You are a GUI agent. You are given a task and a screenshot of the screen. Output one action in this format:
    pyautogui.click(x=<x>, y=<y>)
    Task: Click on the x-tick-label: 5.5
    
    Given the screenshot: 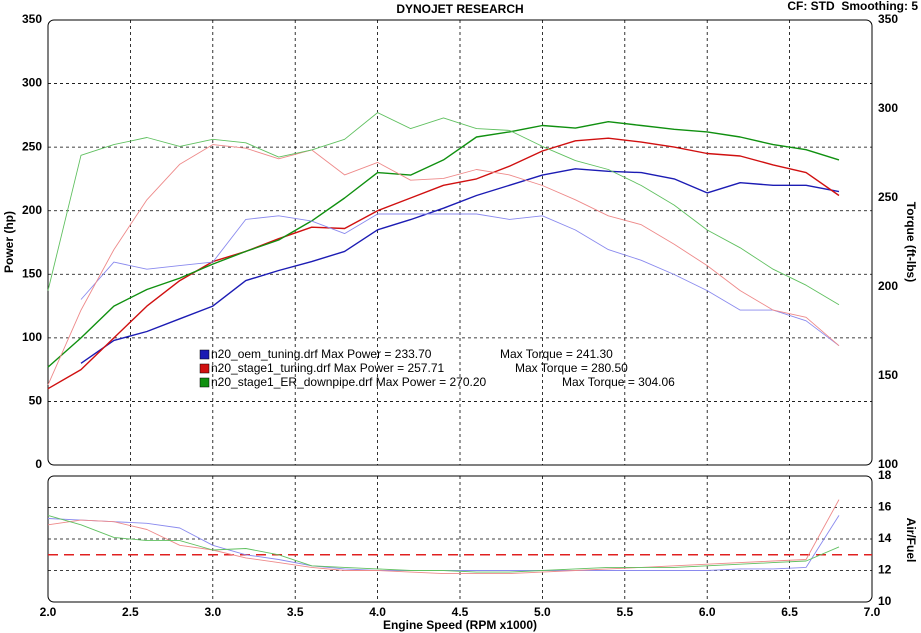 What is the action you would take?
    pyautogui.click(x=624, y=612)
    